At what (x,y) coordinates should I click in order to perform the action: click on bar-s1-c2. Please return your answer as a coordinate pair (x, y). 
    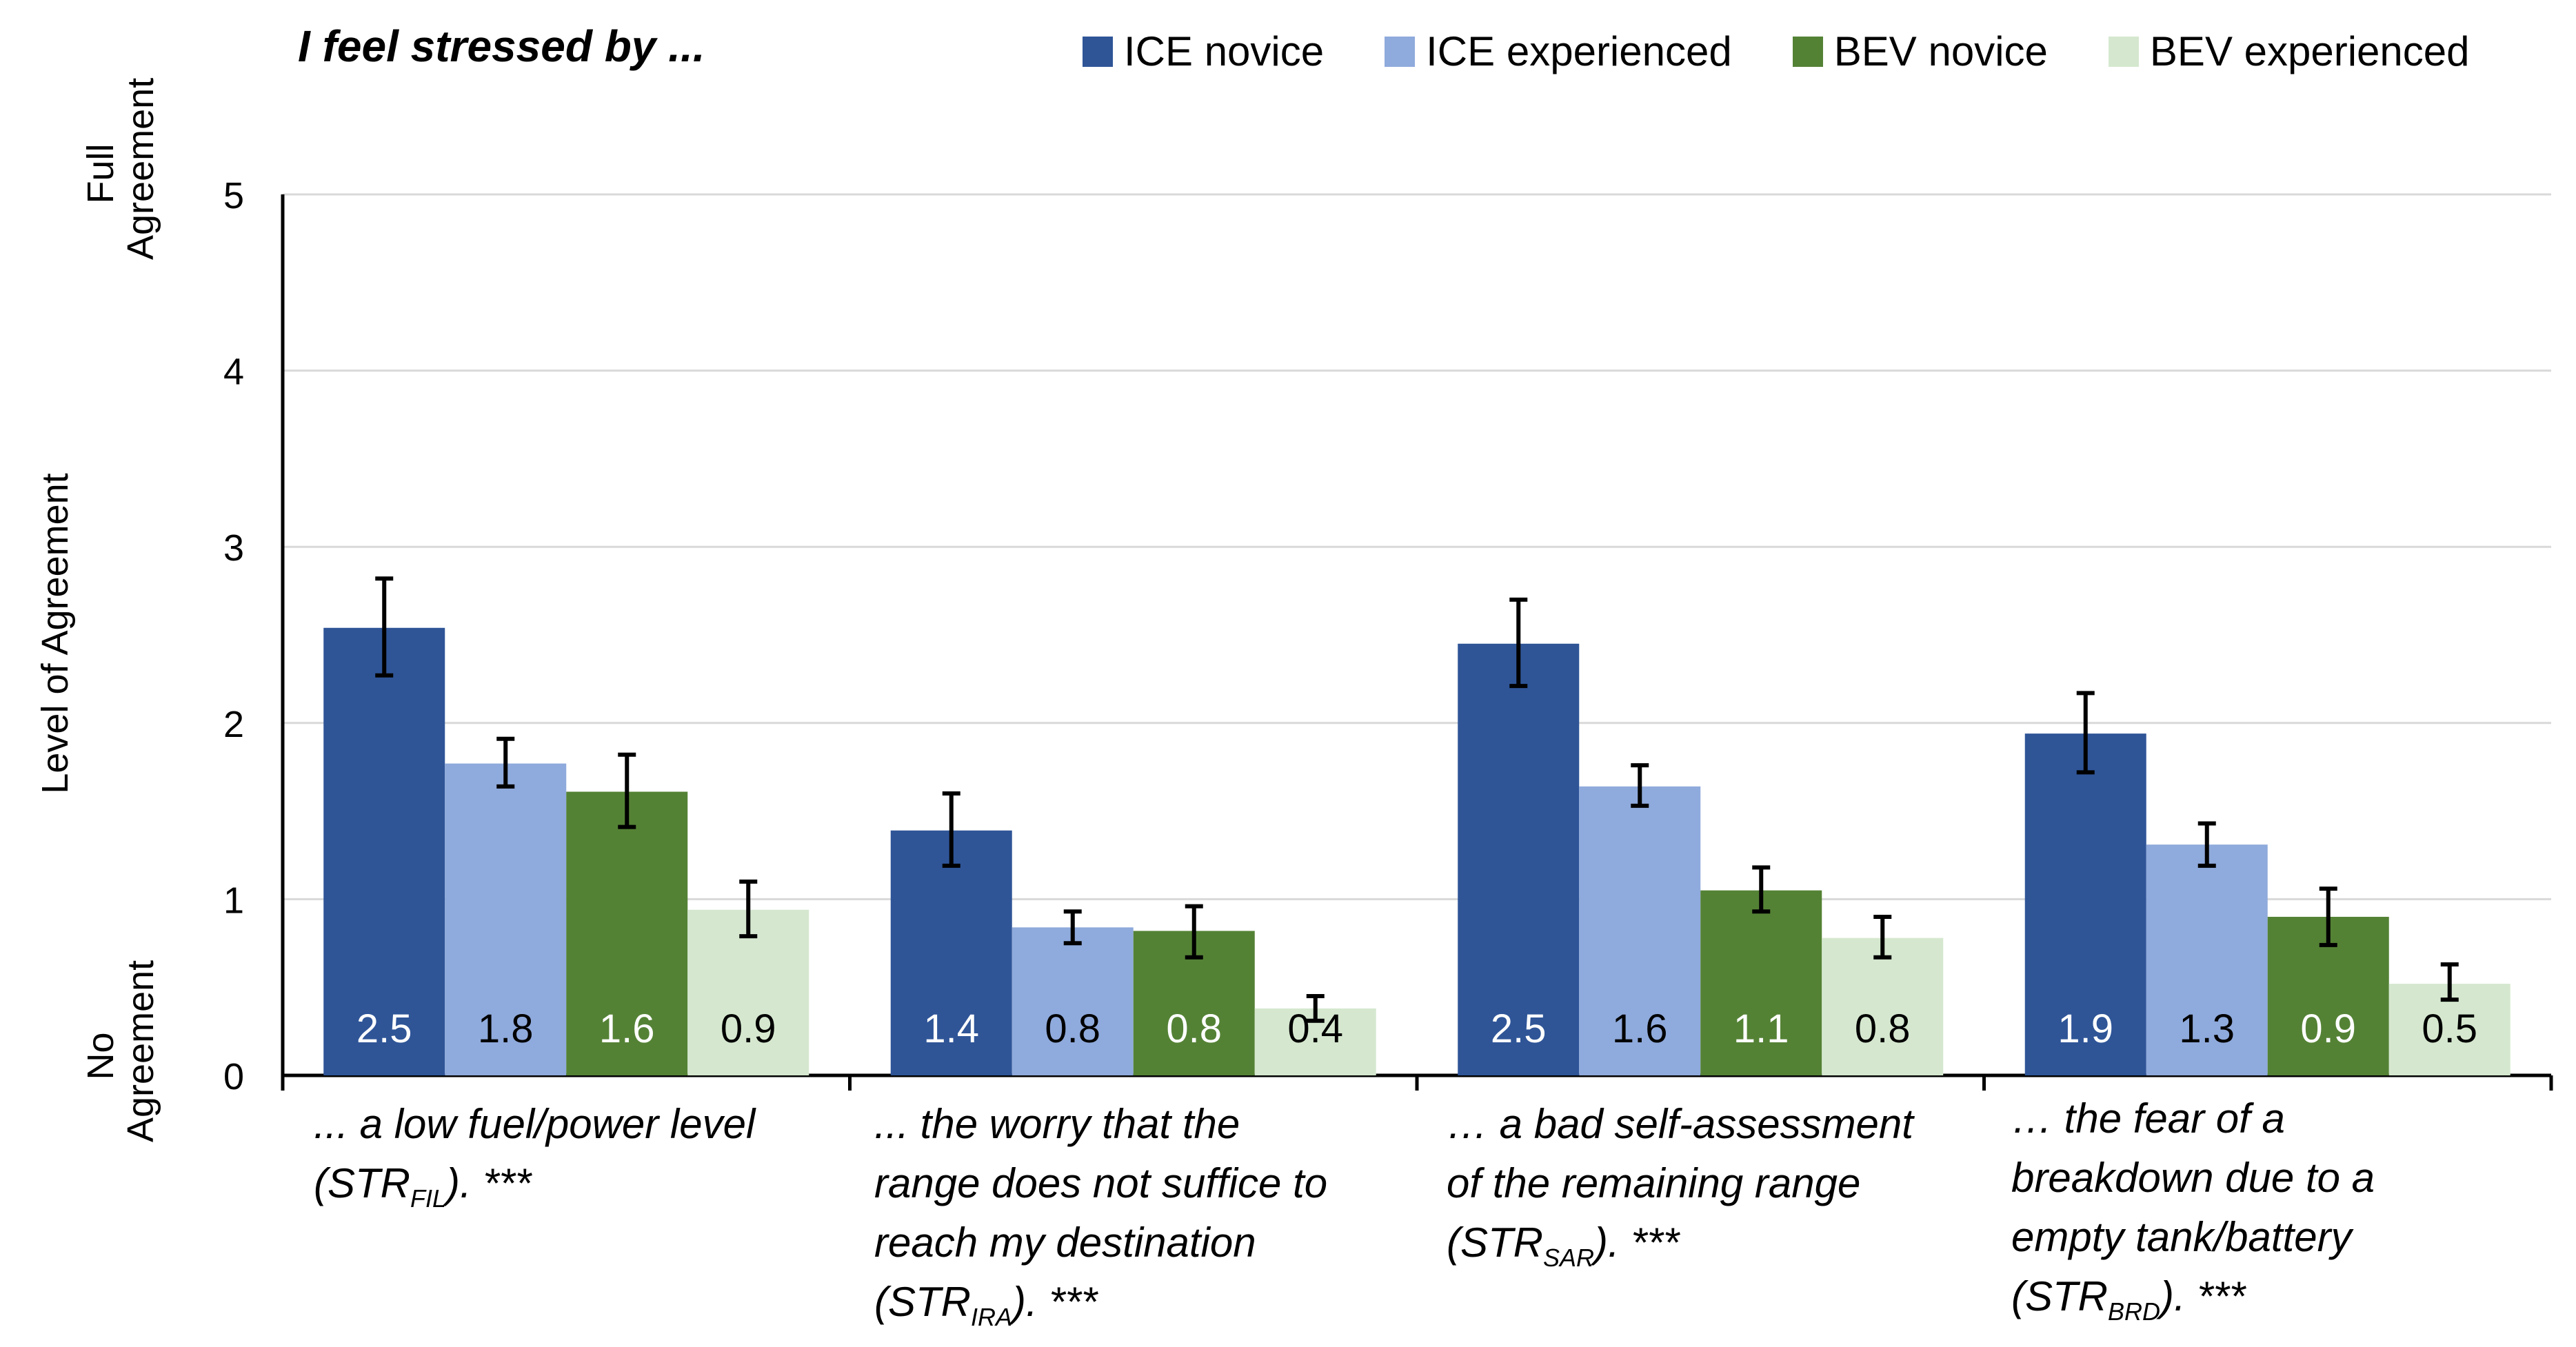
    Looking at the image, I should click on (1640, 930).